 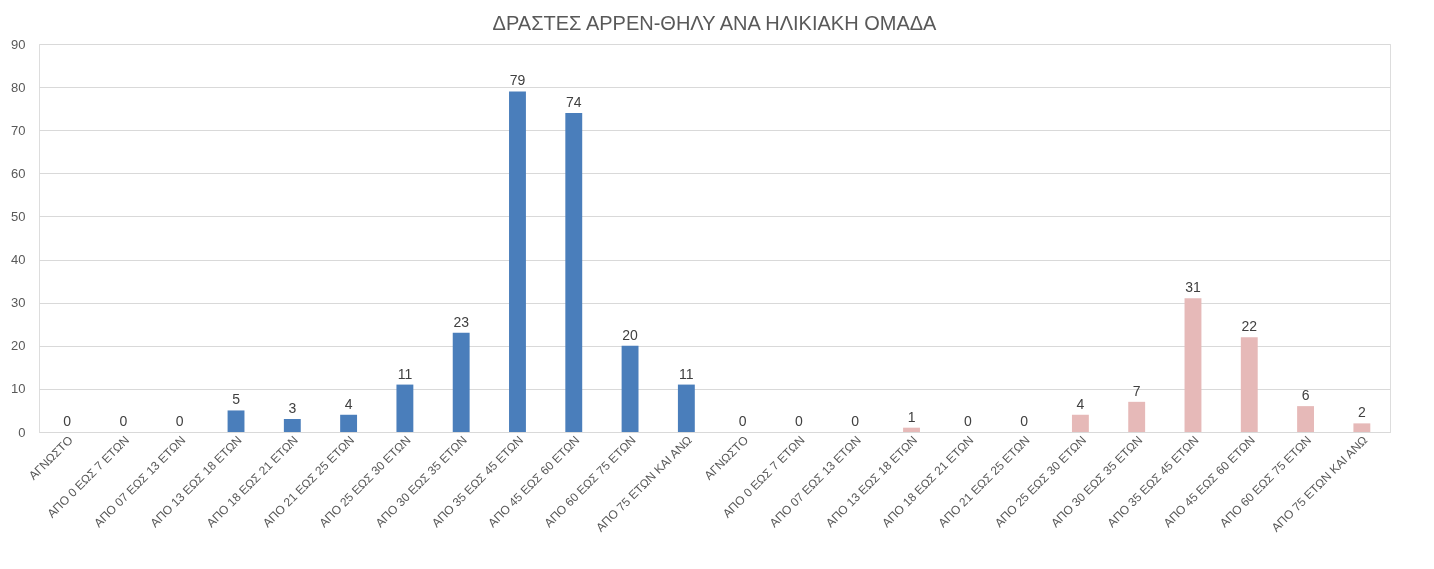 What do you see at coordinates (1361, 412) in the screenshot?
I see `data-label: 2` at bounding box center [1361, 412].